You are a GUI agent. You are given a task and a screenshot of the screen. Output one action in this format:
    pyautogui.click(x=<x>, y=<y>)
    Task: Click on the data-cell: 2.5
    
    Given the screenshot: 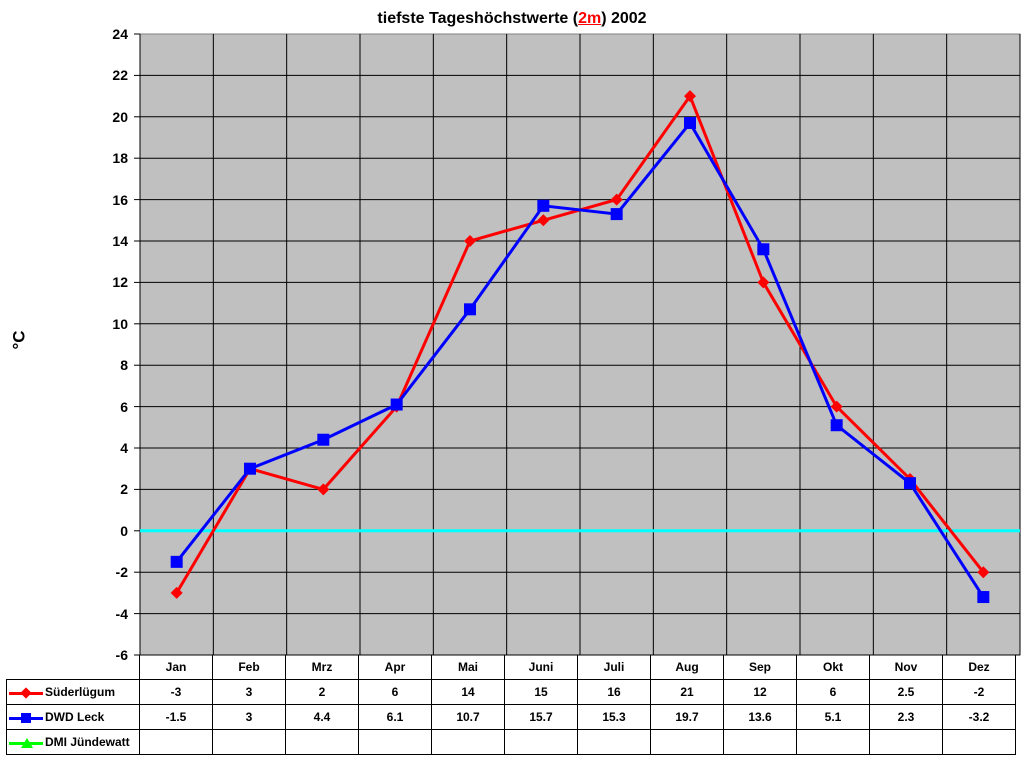 What is the action you would take?
    pyautogui.click(x=906, y=692)
    